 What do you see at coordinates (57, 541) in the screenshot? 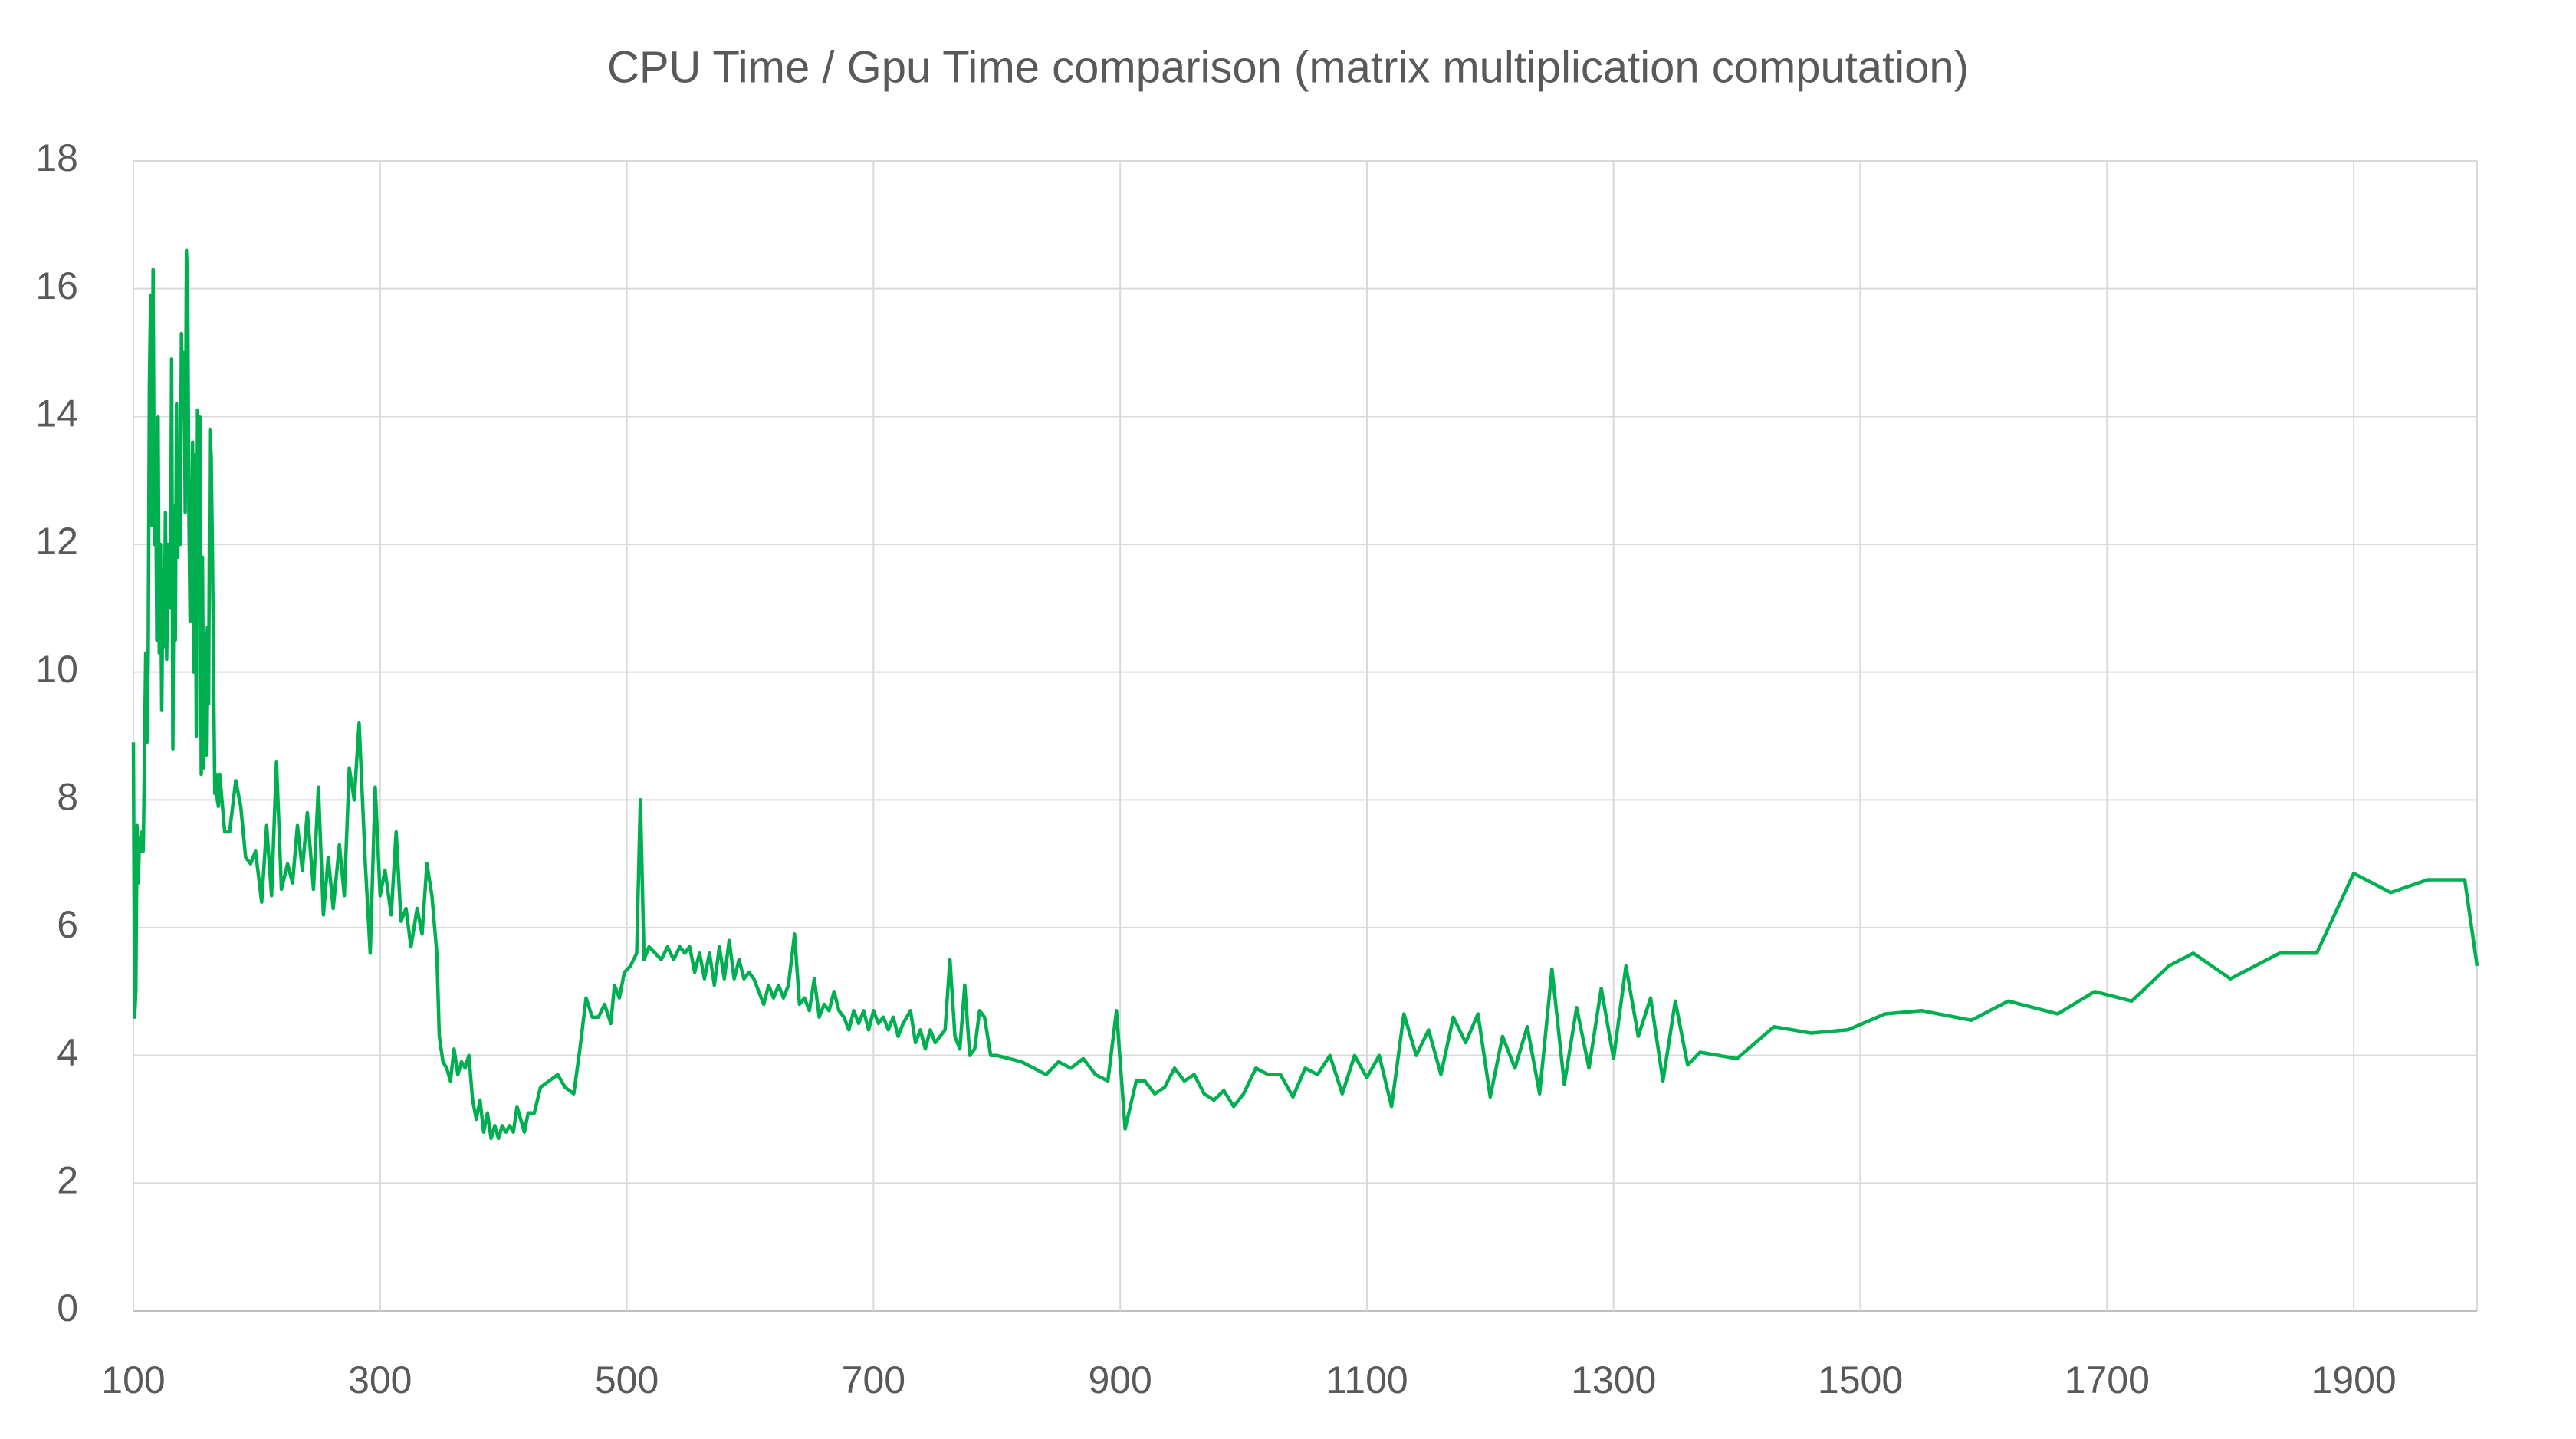
I see `y-tick-label: 12` at bounding box center [57, 541].